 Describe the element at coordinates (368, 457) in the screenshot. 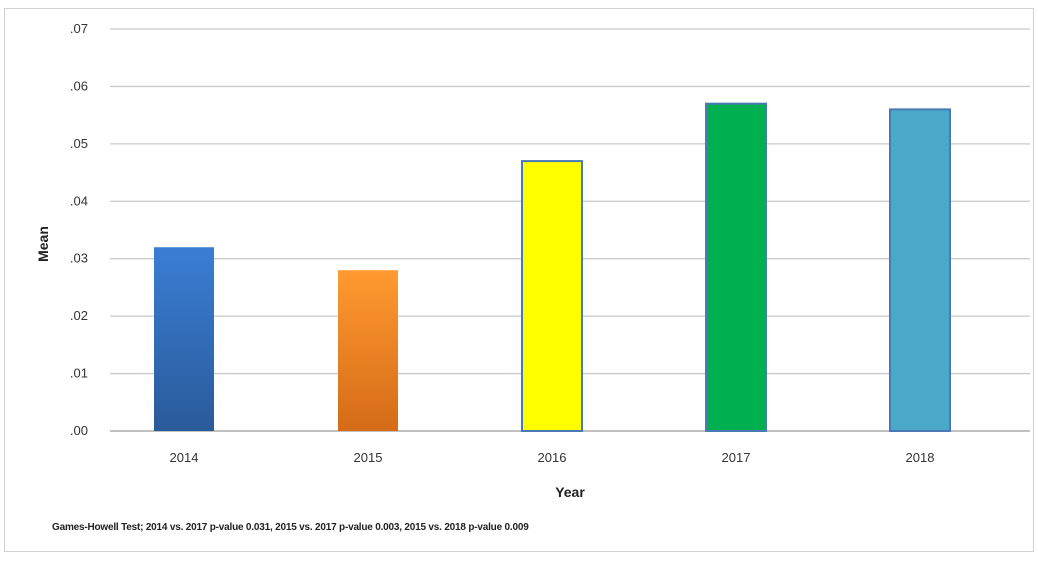

I see `x-tick-label: 2015` at that location.